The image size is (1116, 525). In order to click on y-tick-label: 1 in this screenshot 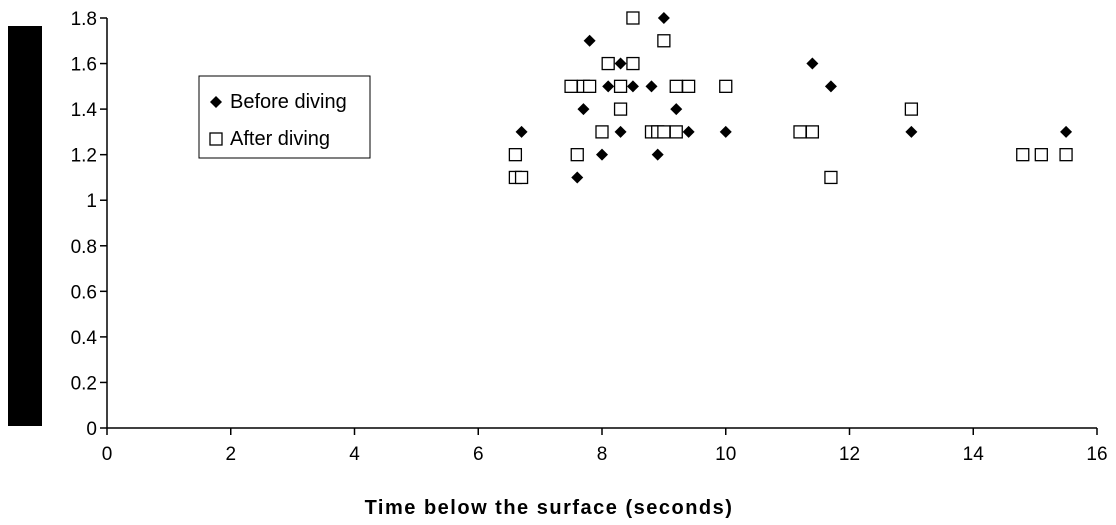, I will do `click(91, 201)`.